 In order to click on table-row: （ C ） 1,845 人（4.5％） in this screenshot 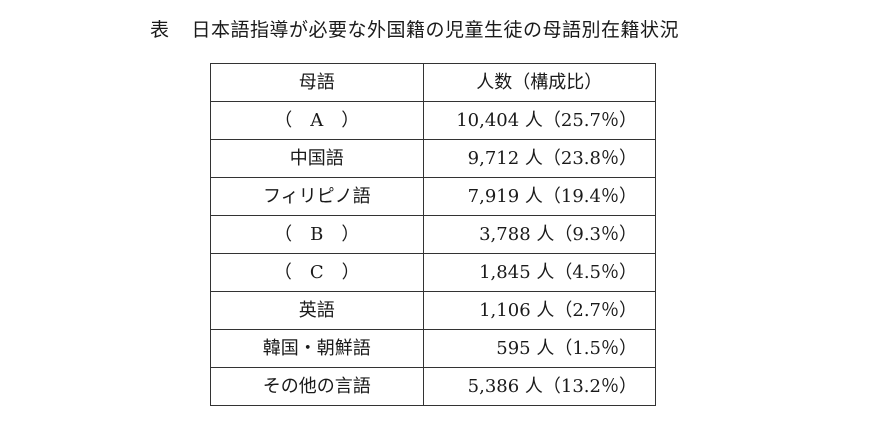, I will do `click(433, 272)`.